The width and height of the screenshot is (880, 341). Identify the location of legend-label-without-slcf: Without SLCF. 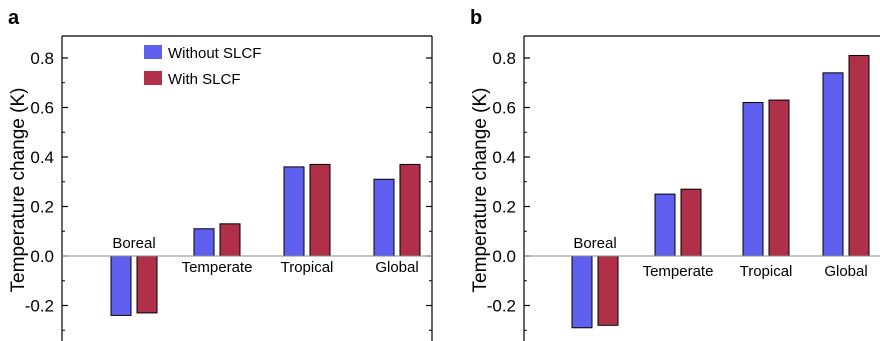
(214, 53).